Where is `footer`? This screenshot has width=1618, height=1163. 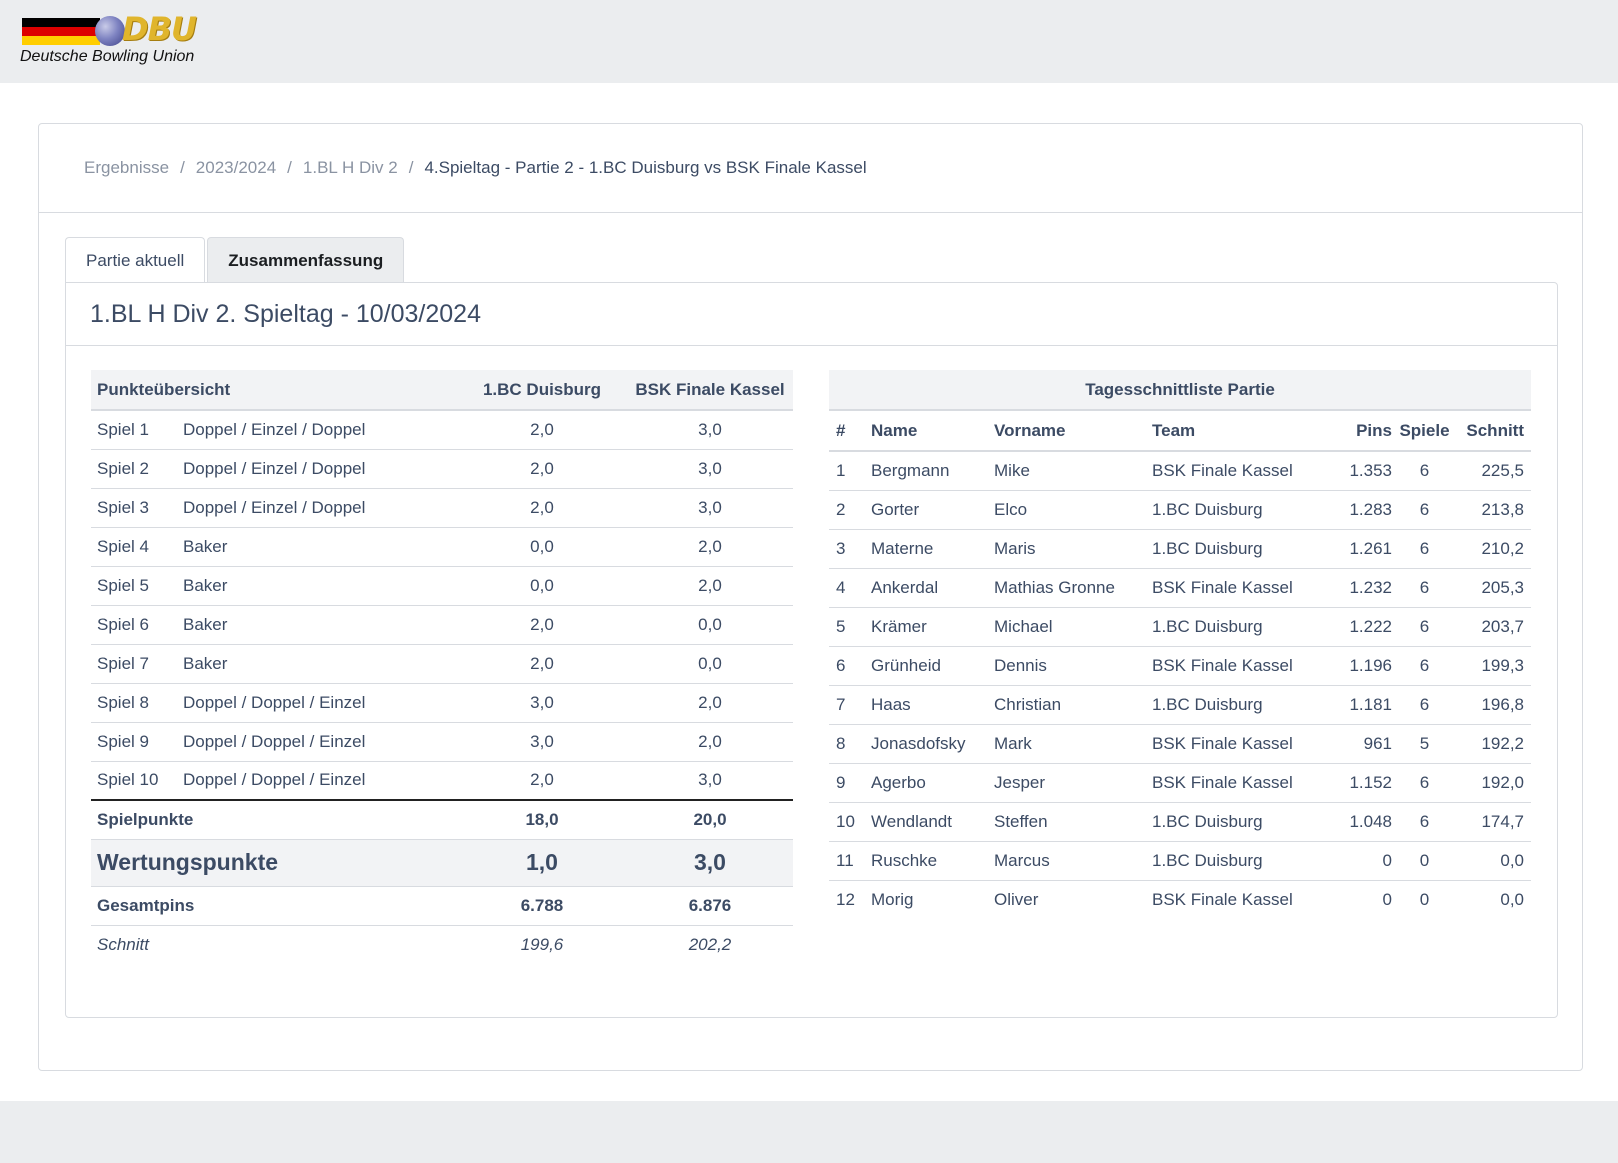
footer is located at coordinates (809, 1132).